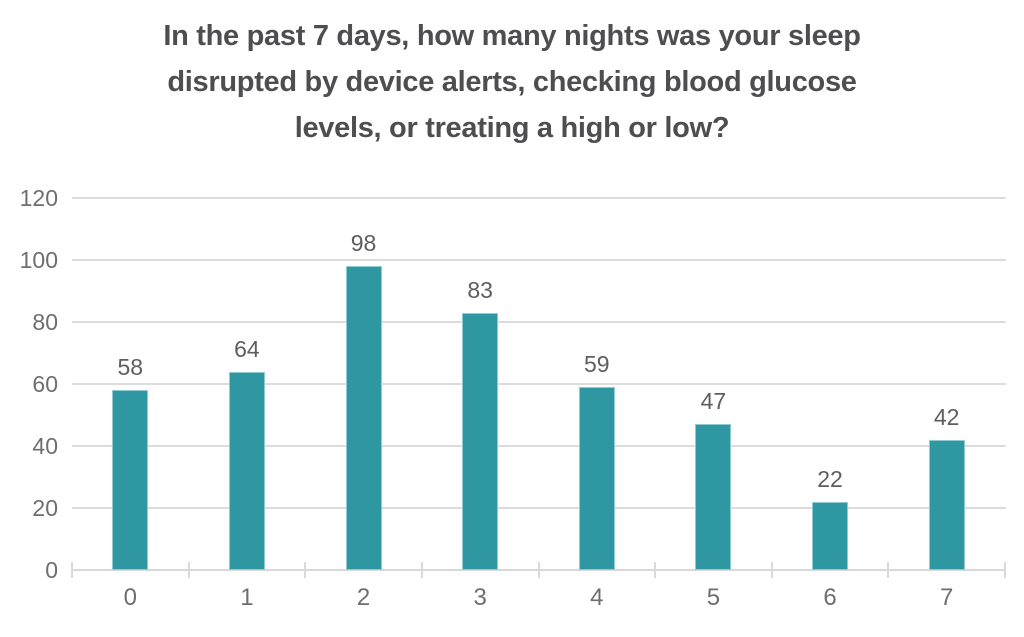 The image size is (1024, 637). I want to click on bar-value-label: 58, so click(130, 367).